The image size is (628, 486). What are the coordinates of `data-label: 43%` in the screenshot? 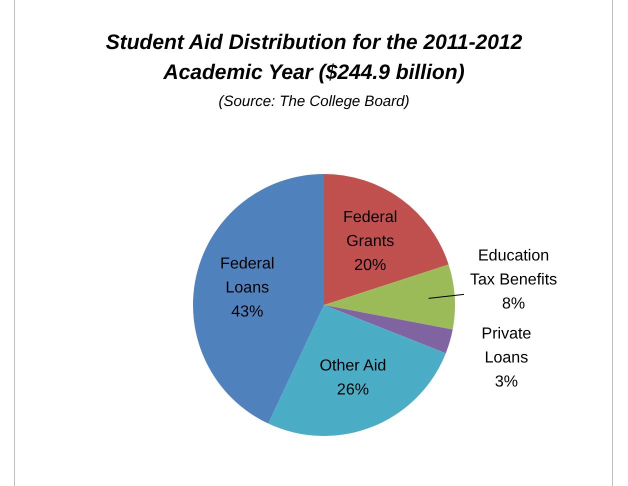 It's located at (247, 311).